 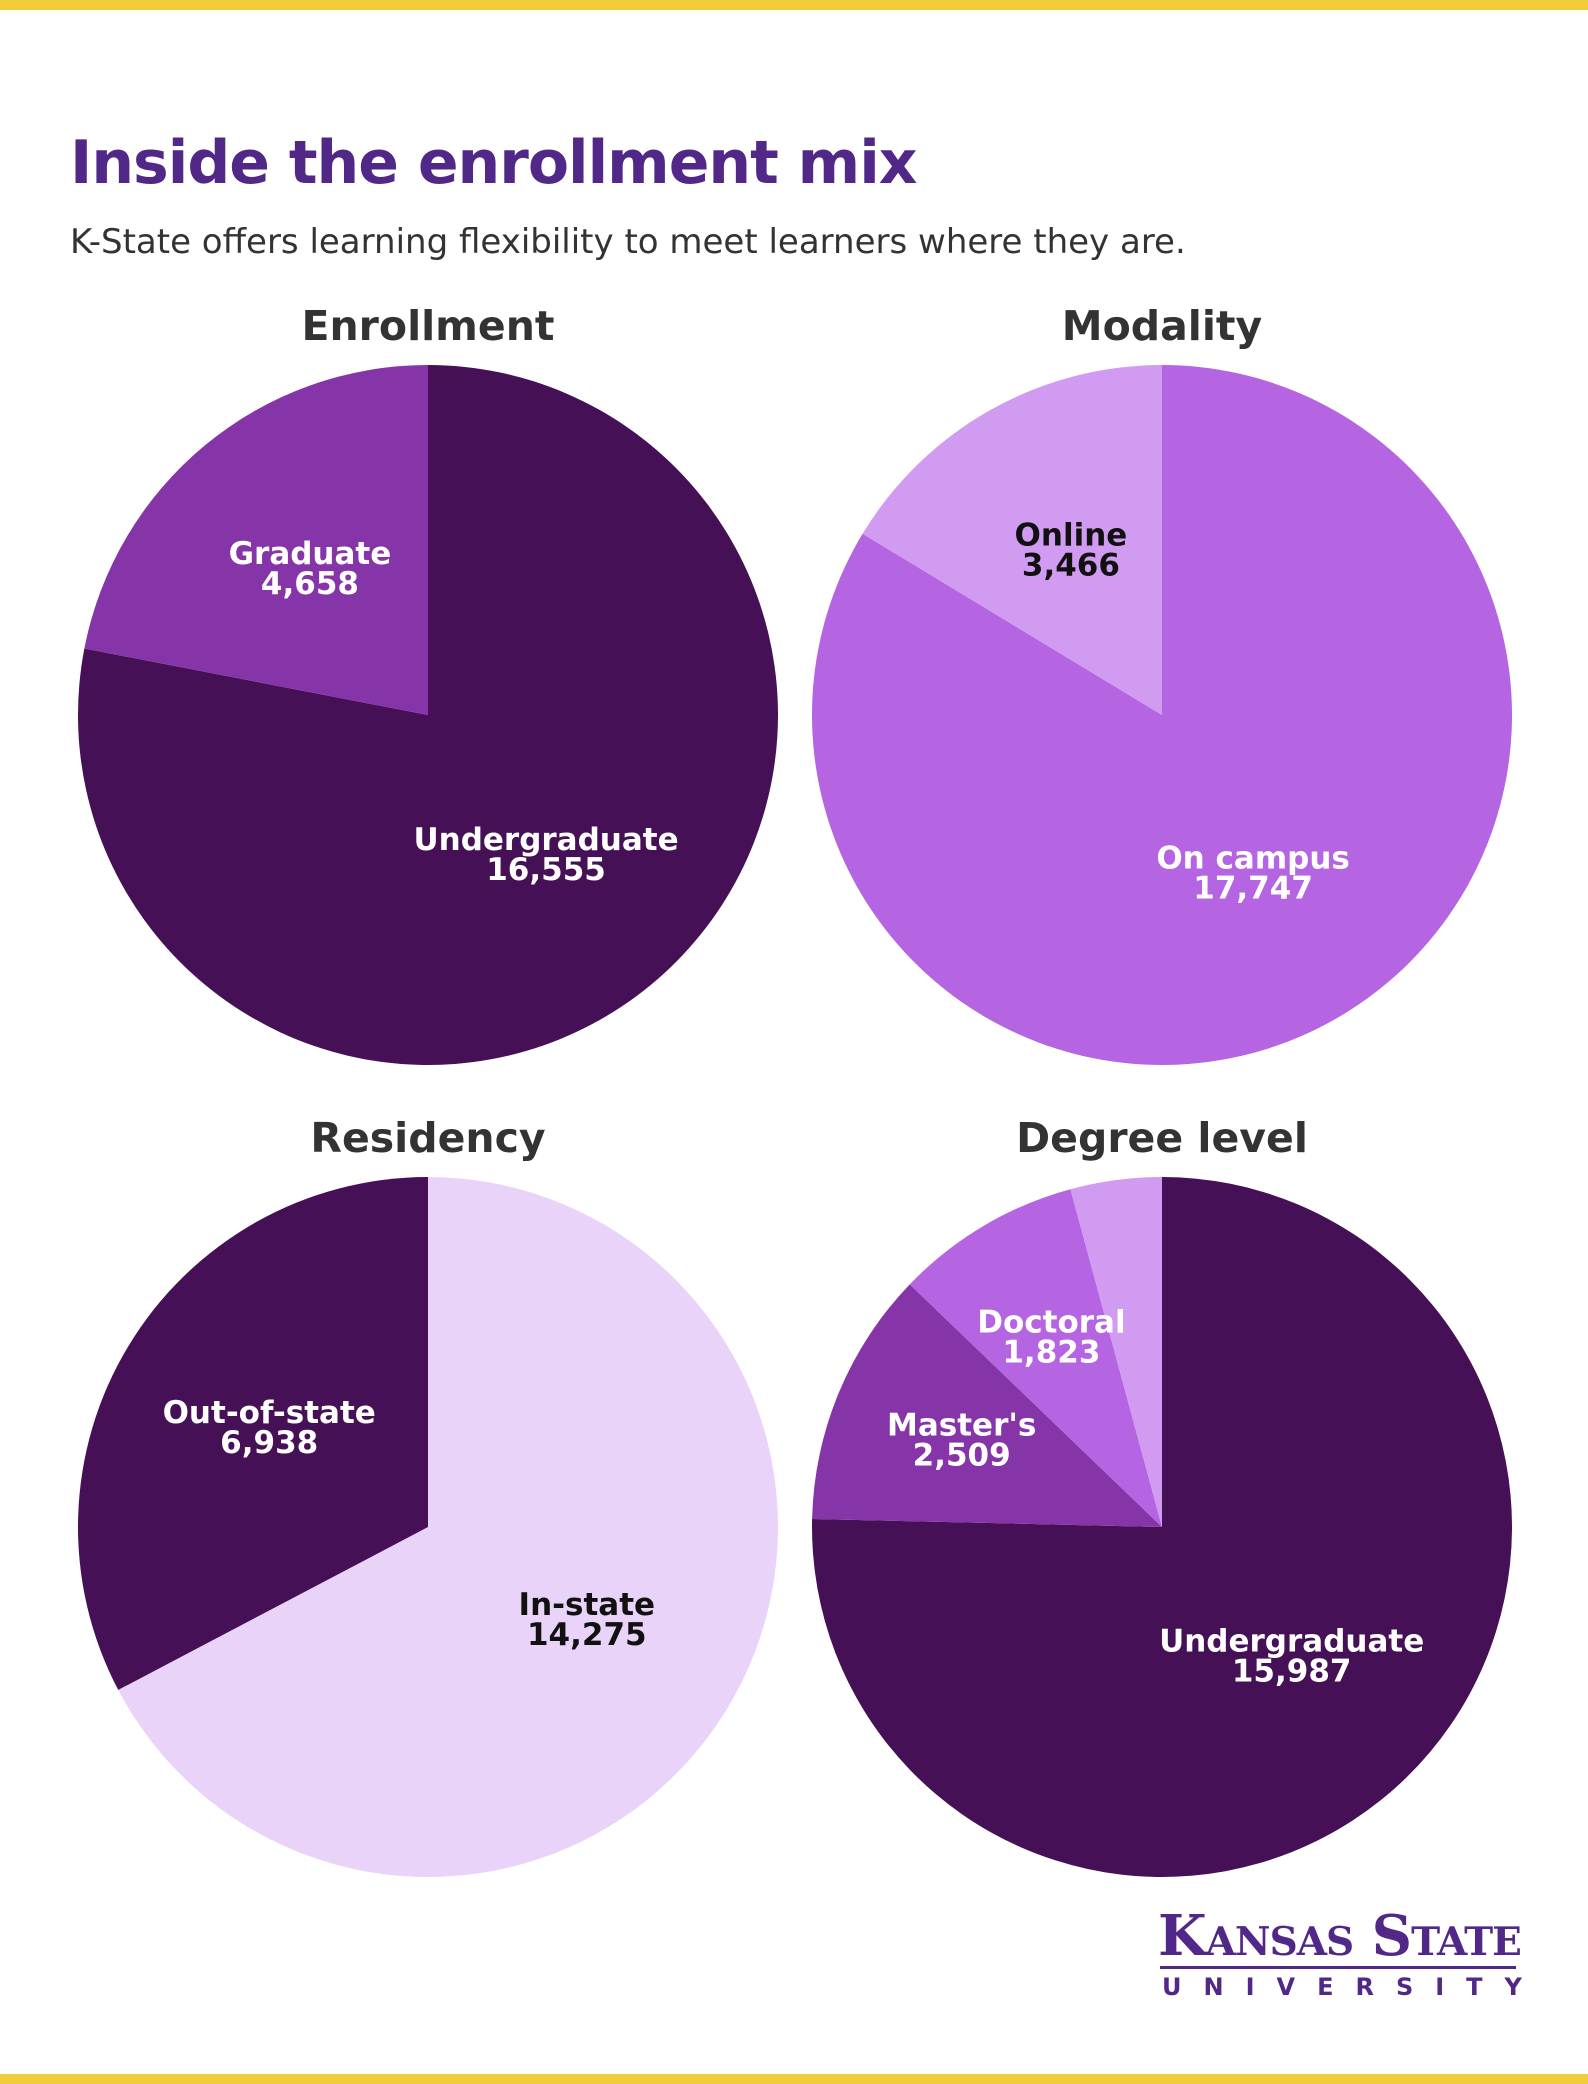 What do you see at coordinates (1012, 540) in the screenshot?
I see `pie-slice-online` at bounding box center [1012, 540].